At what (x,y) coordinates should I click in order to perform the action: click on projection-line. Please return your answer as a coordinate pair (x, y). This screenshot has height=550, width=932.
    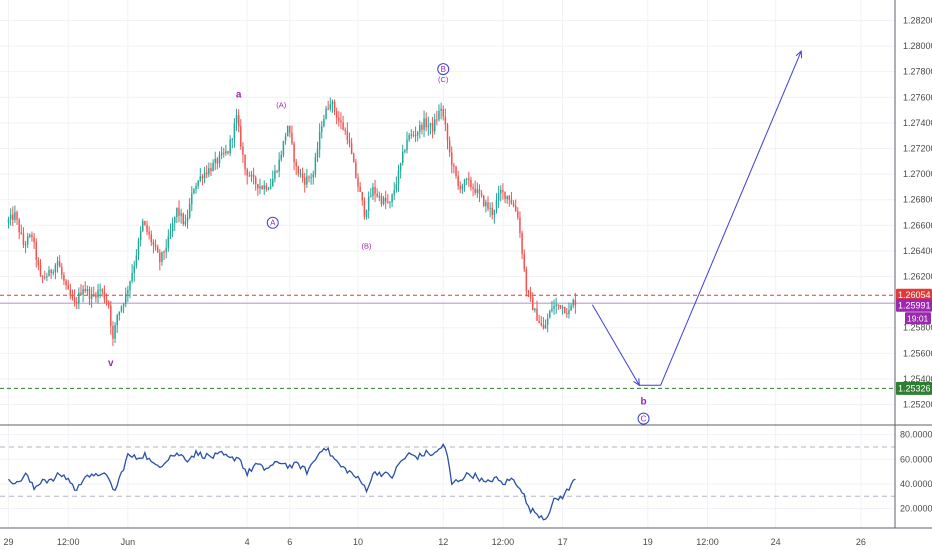
    Looking at the image, I should click on (696, 218).